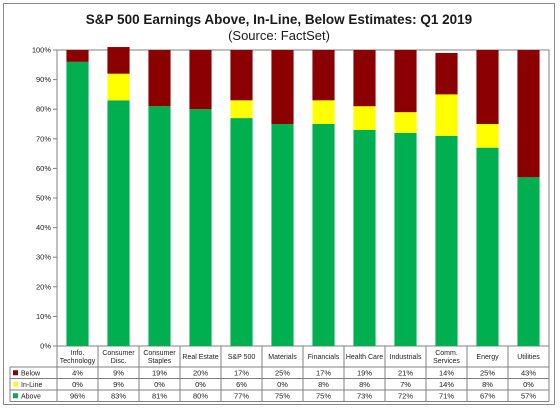 This screenshot has width=560, height=410. I want to click on bar-below-utilities, so click(528, 114).